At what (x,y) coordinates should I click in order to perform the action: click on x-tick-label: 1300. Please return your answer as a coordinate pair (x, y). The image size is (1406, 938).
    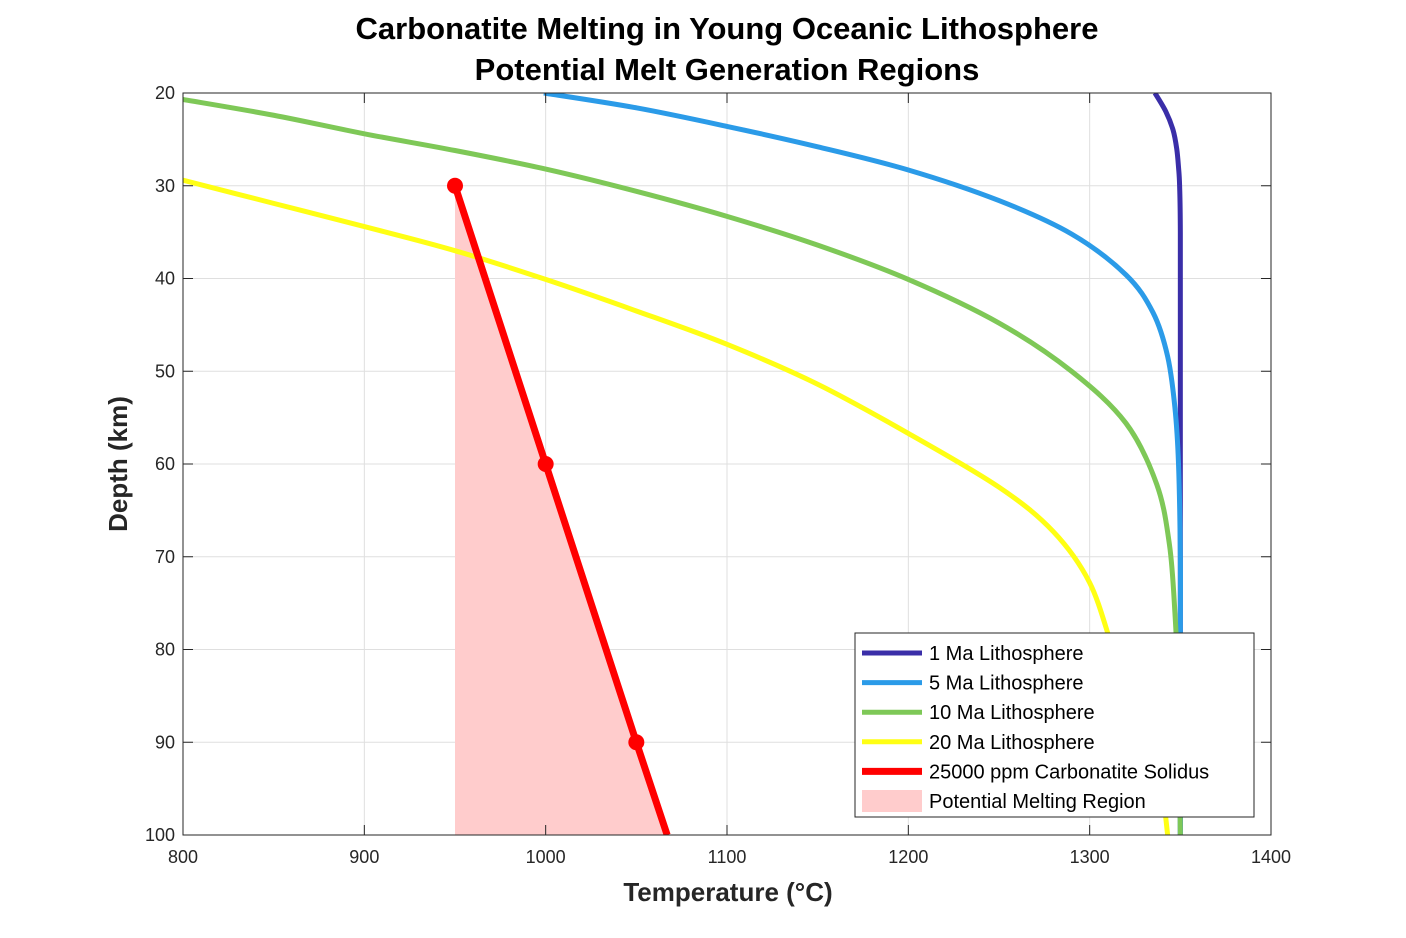
    Looking at the image, I should click on (1090, 857).